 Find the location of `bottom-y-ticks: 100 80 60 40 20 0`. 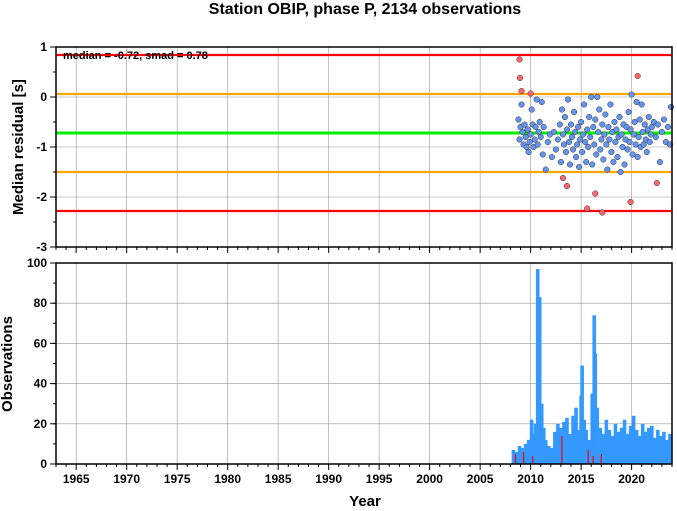

bottom-y-ticks: 100 80 60 40 20 0 is located at coordinates (41, 363).